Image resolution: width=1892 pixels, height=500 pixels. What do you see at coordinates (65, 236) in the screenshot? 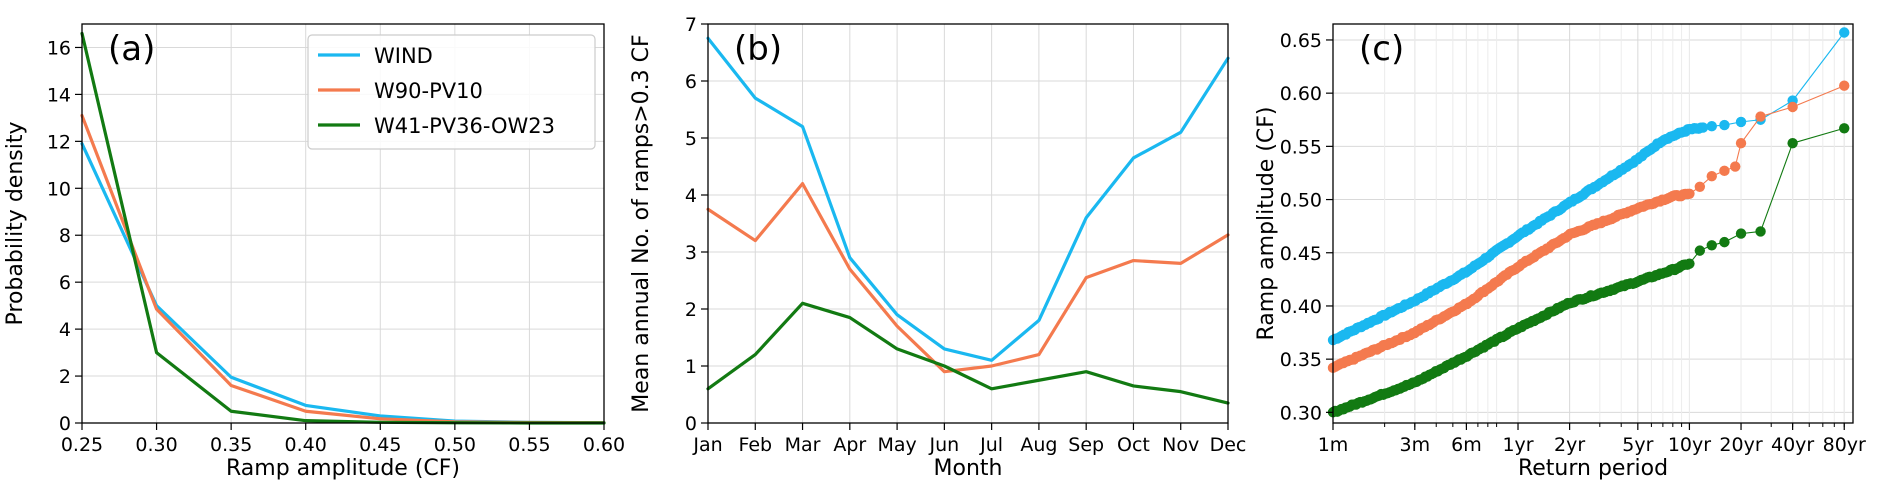
I see `panel-a-ytick-label: 8` at bounding box center [65, 236].